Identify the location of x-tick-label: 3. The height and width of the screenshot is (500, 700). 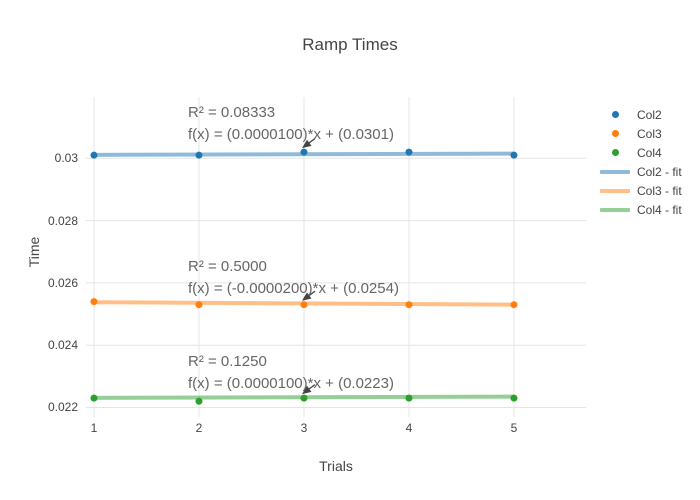
(304, 428).